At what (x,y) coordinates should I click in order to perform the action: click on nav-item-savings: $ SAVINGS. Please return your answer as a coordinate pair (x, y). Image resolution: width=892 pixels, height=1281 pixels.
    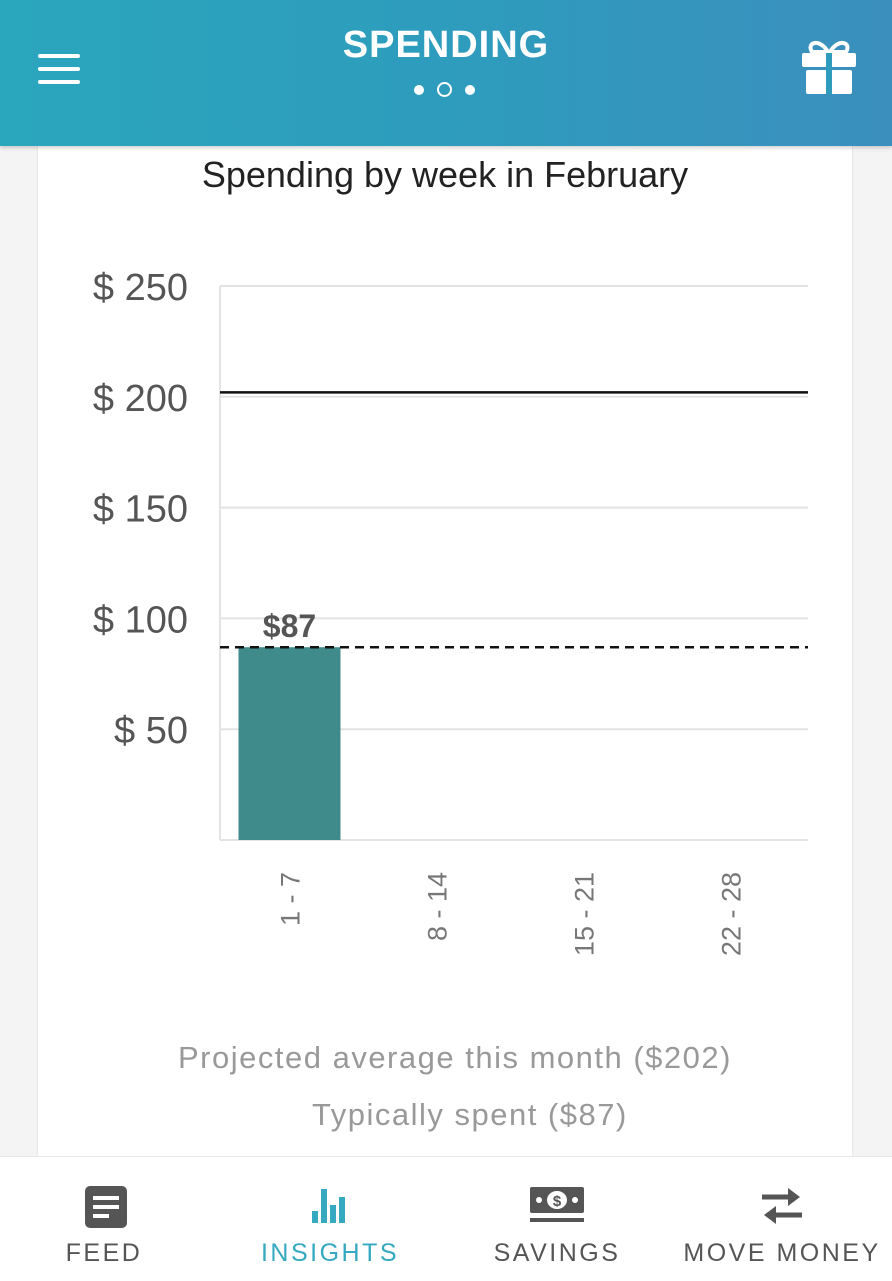
    Looking at the image, I should click on (557, 1219).